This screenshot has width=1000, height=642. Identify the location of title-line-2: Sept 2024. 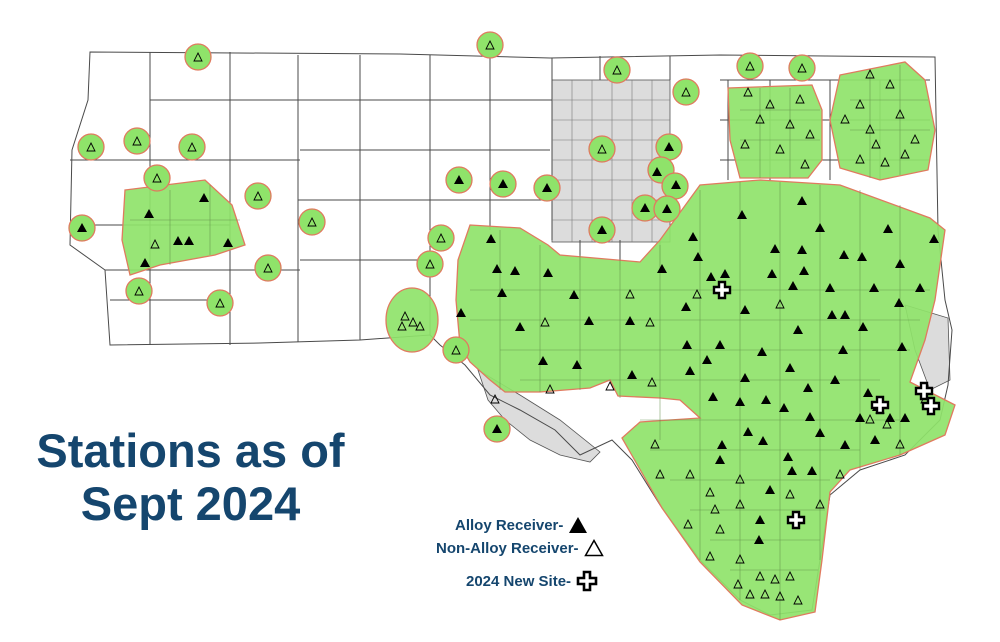
(190, 503).